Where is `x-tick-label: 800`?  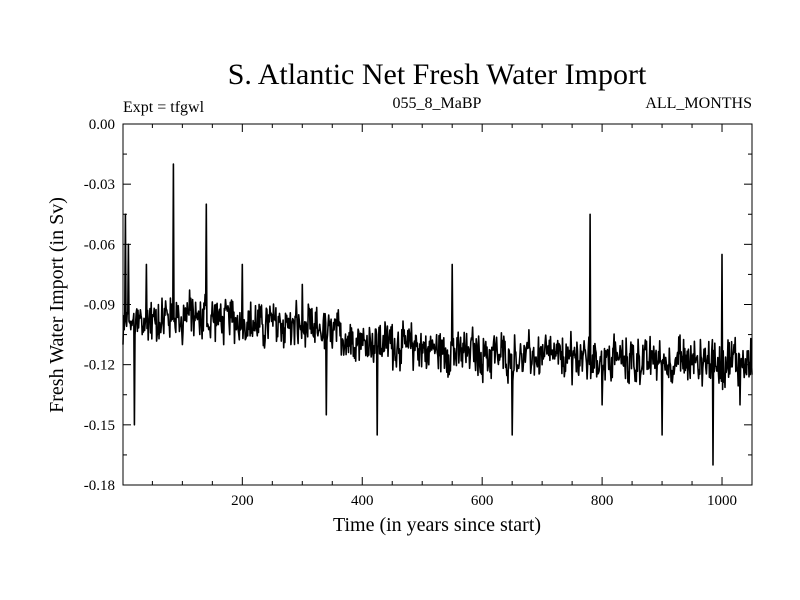 x-tick-label: 800 is located at coordinates (602, 501).